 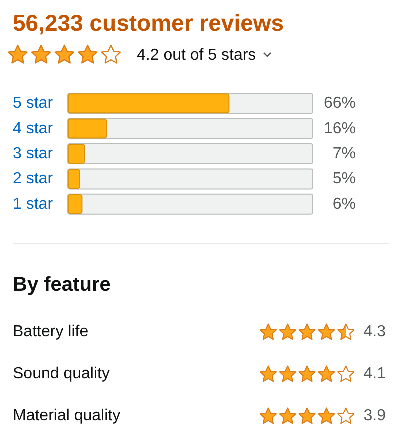 I want to click on data-label: 4.1, so click(x=375, y=374).